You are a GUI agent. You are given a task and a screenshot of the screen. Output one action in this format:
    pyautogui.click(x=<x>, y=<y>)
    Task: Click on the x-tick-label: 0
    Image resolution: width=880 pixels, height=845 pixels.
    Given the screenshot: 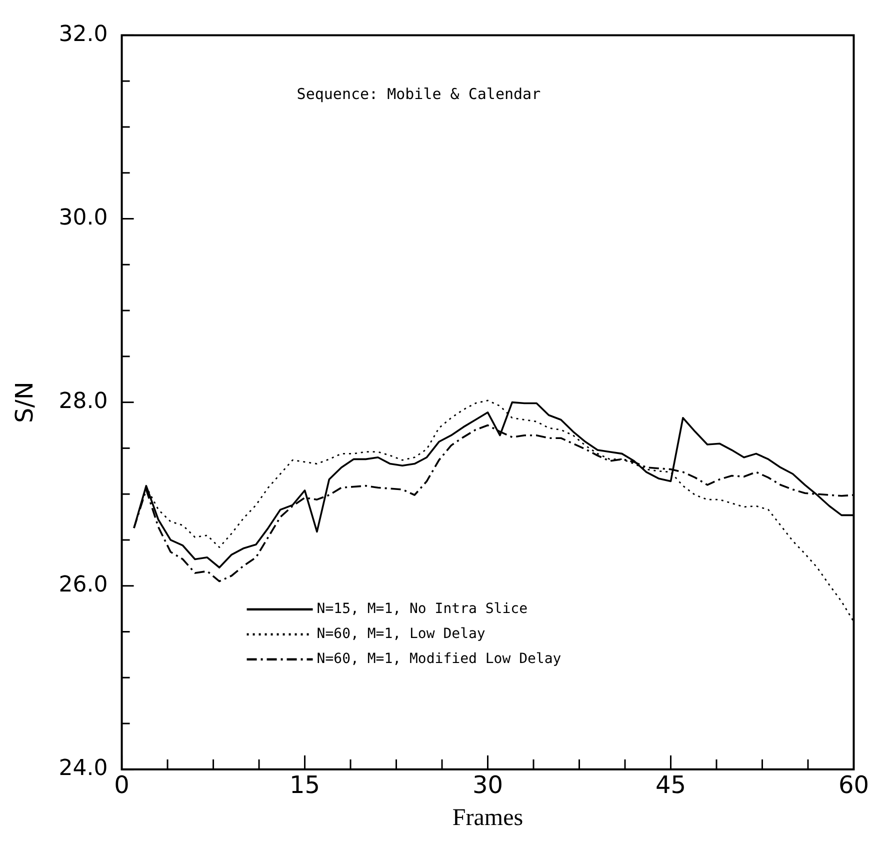 What is the action you would take?
    pyautogui.click(x=122, y=785)
    